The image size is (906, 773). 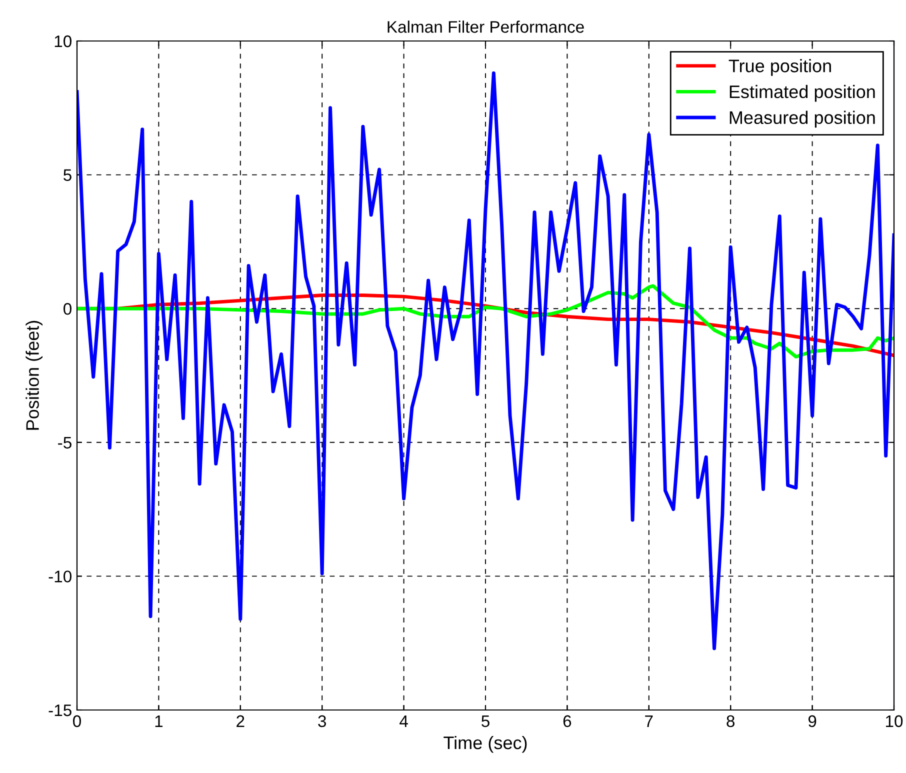 I want to click on x-tick-label: 1, so click(x=159, y=721).